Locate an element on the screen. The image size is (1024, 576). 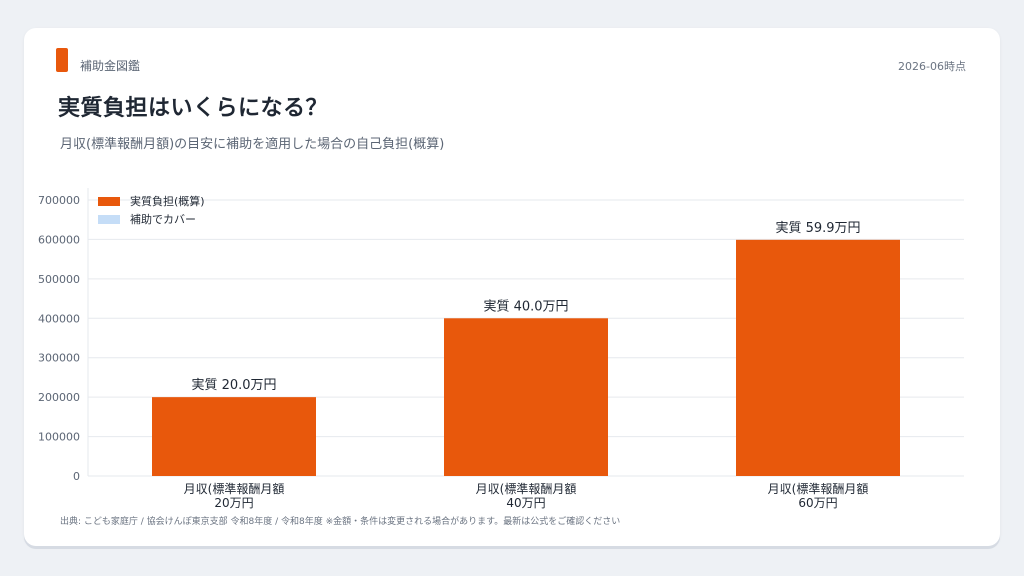
y-tick-label: 700000 is located at coordinates (59, 200).